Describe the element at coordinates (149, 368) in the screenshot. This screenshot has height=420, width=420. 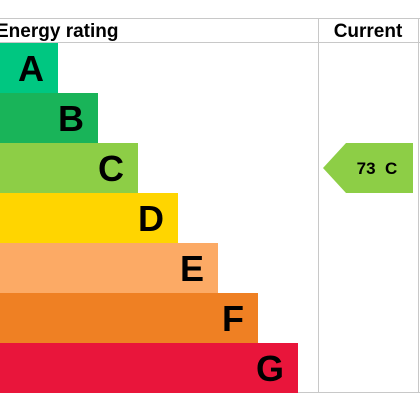
I see `band-g-bar` at that location.